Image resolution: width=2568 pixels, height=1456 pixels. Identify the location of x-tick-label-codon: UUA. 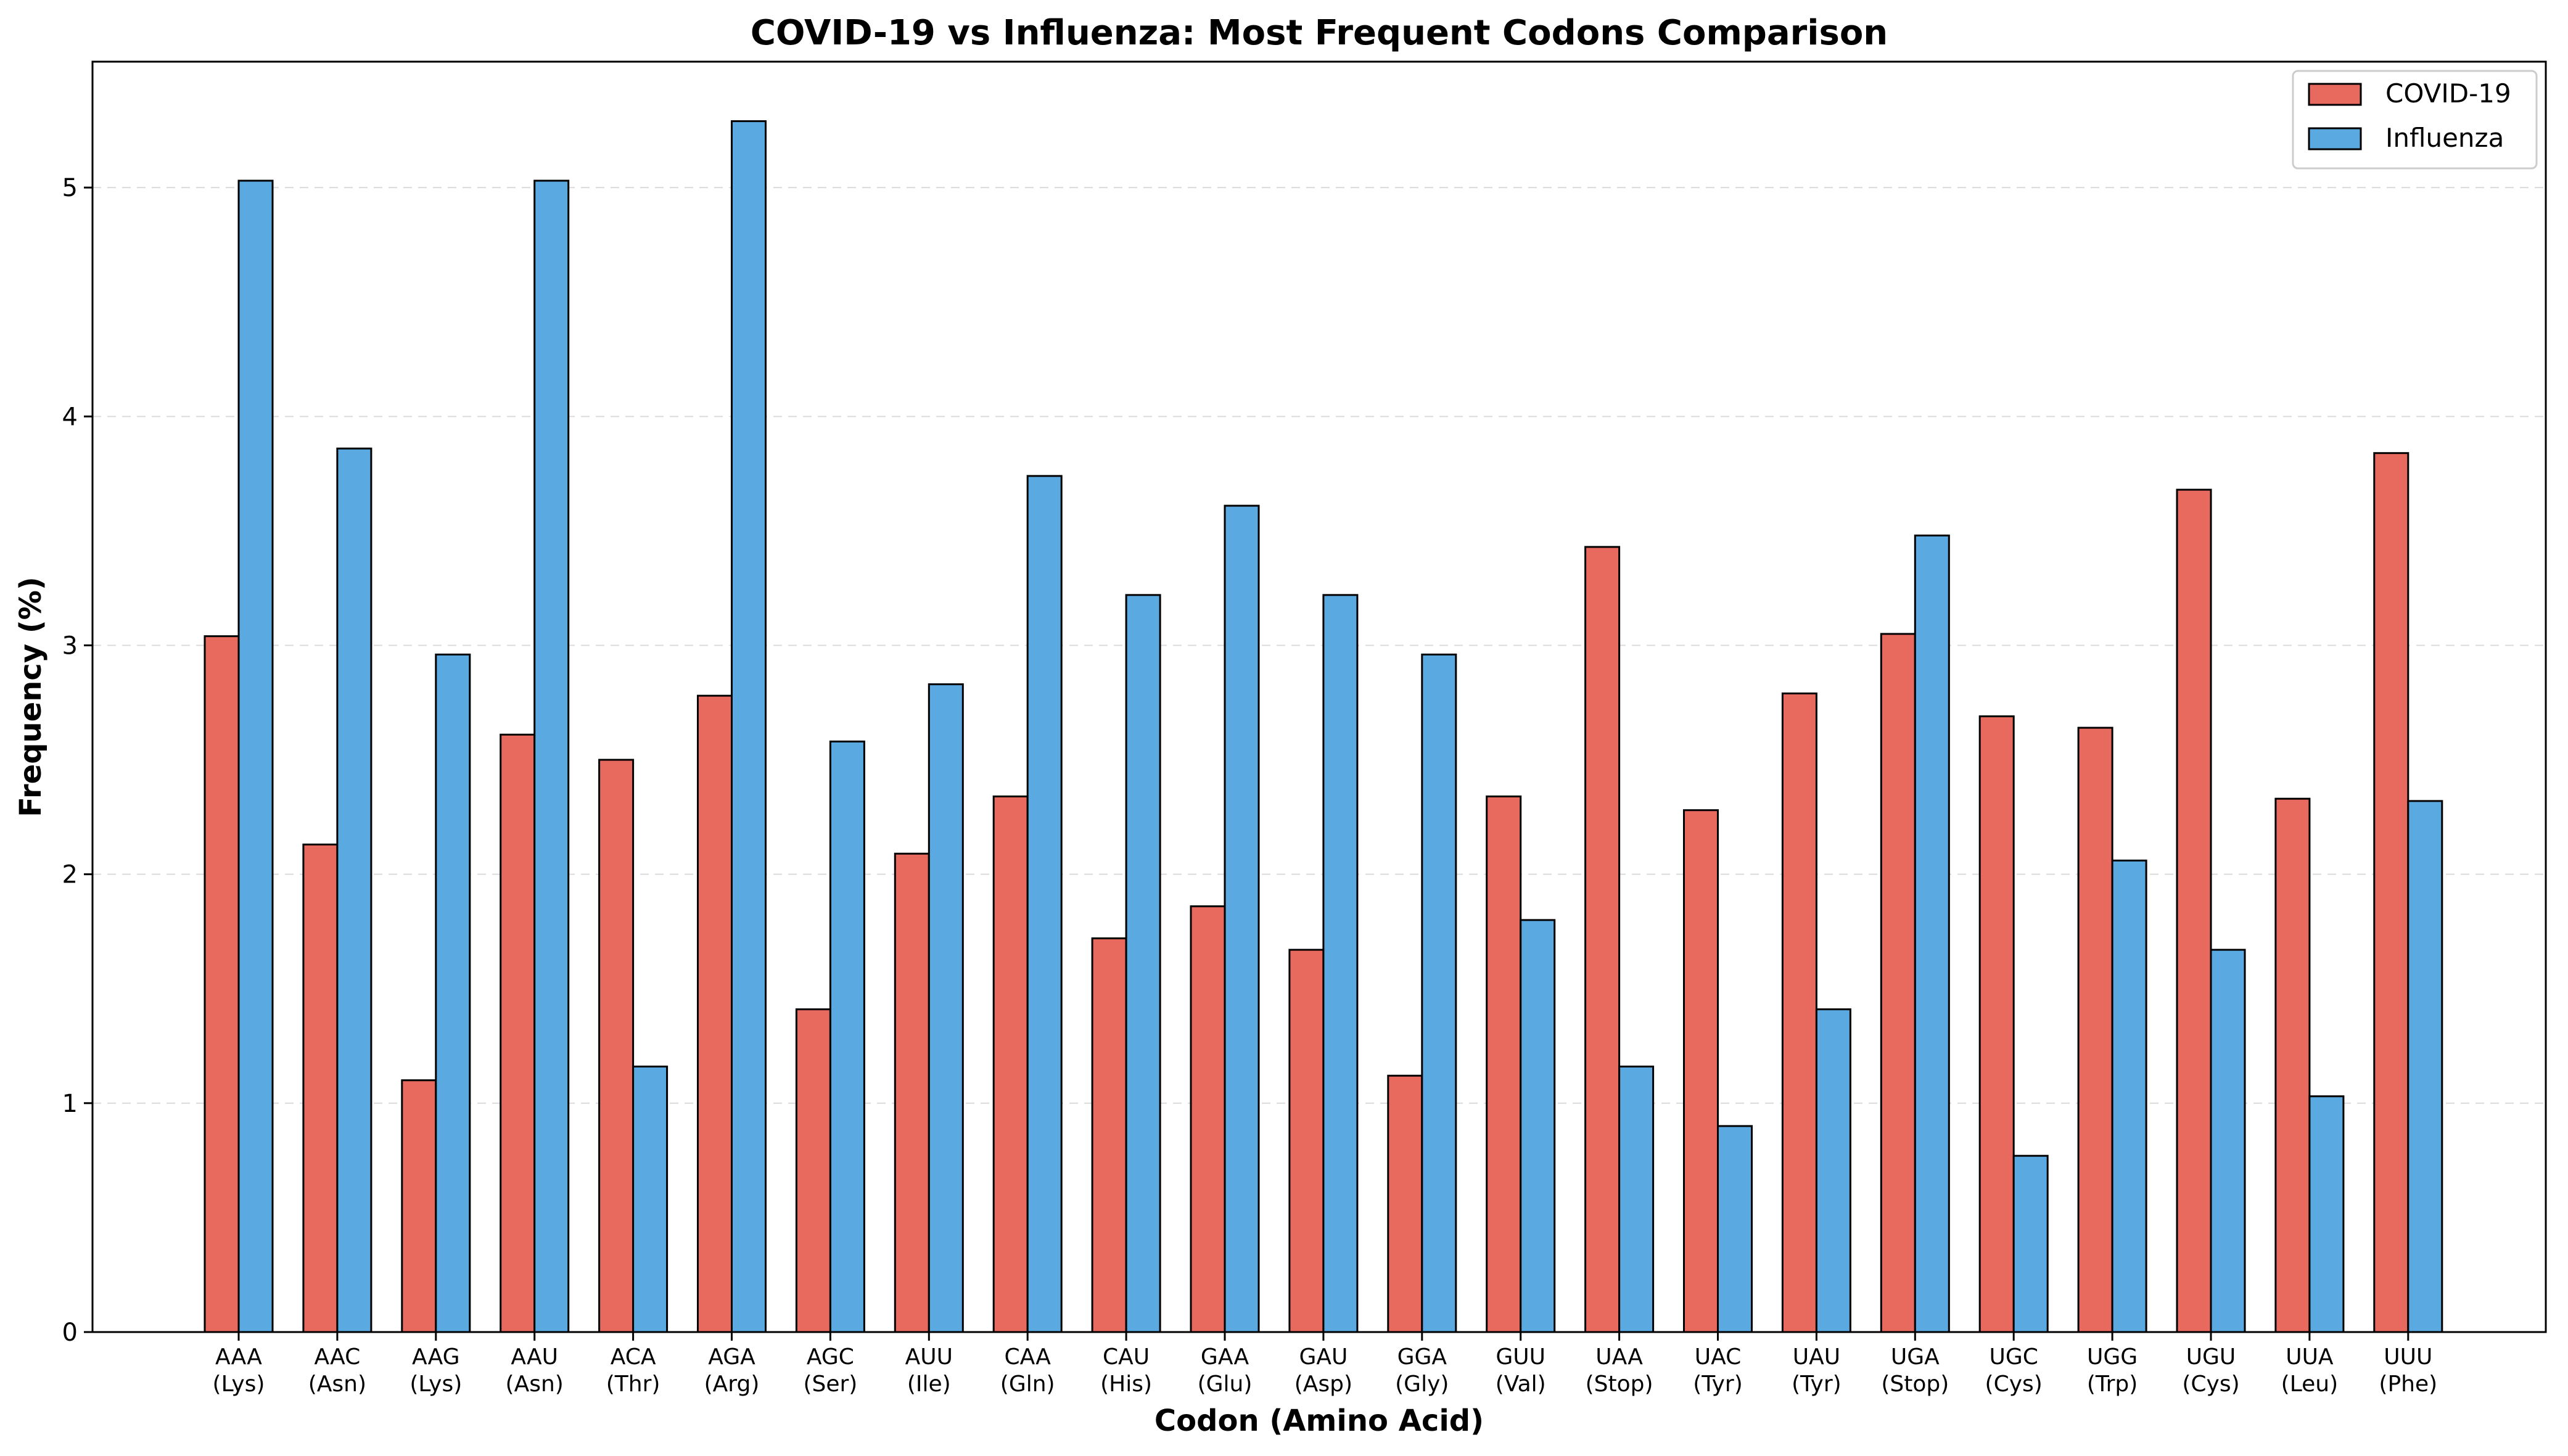
(2310, 1357).